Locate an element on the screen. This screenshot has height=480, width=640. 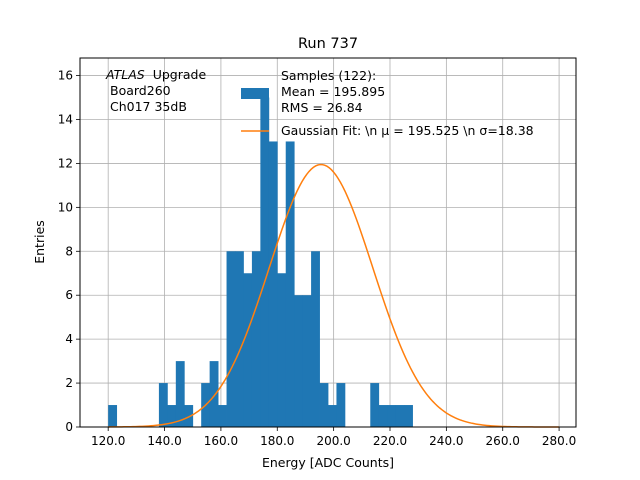
y-tick-label: 0 is located at coordinates (69, 427).